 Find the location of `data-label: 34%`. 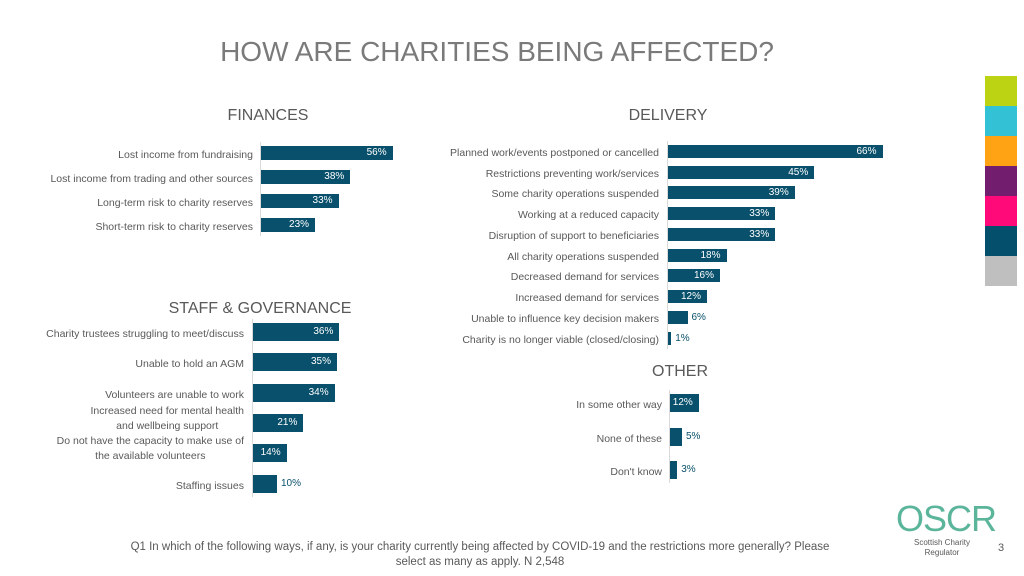

data-label: 34% is located at coordinates (318, 392).